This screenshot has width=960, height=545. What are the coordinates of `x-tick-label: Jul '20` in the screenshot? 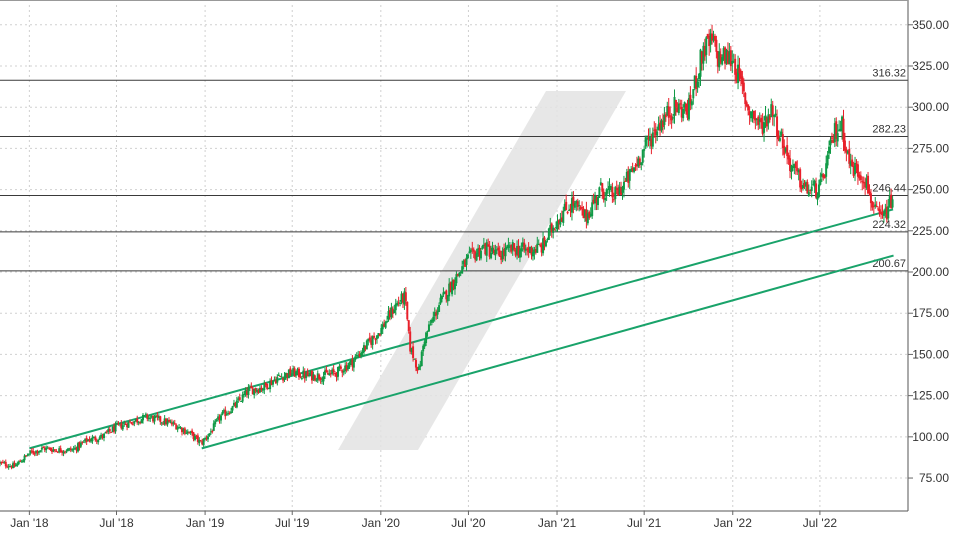 It's located at (468, 523).